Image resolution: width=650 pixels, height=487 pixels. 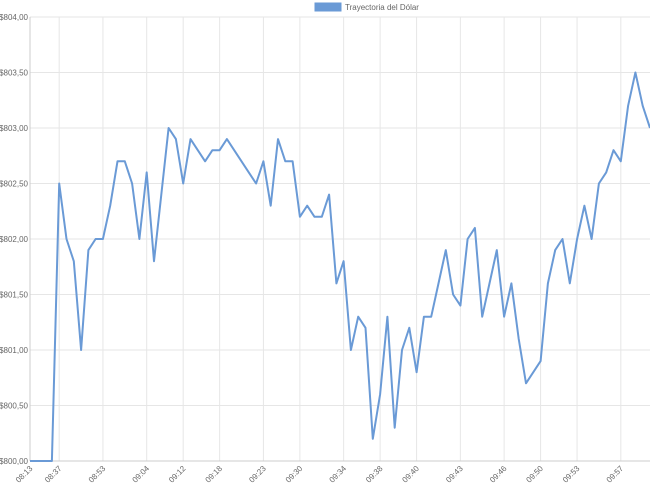 I want to click on x-tick-label: 08:37, so click(x=53, y=474).